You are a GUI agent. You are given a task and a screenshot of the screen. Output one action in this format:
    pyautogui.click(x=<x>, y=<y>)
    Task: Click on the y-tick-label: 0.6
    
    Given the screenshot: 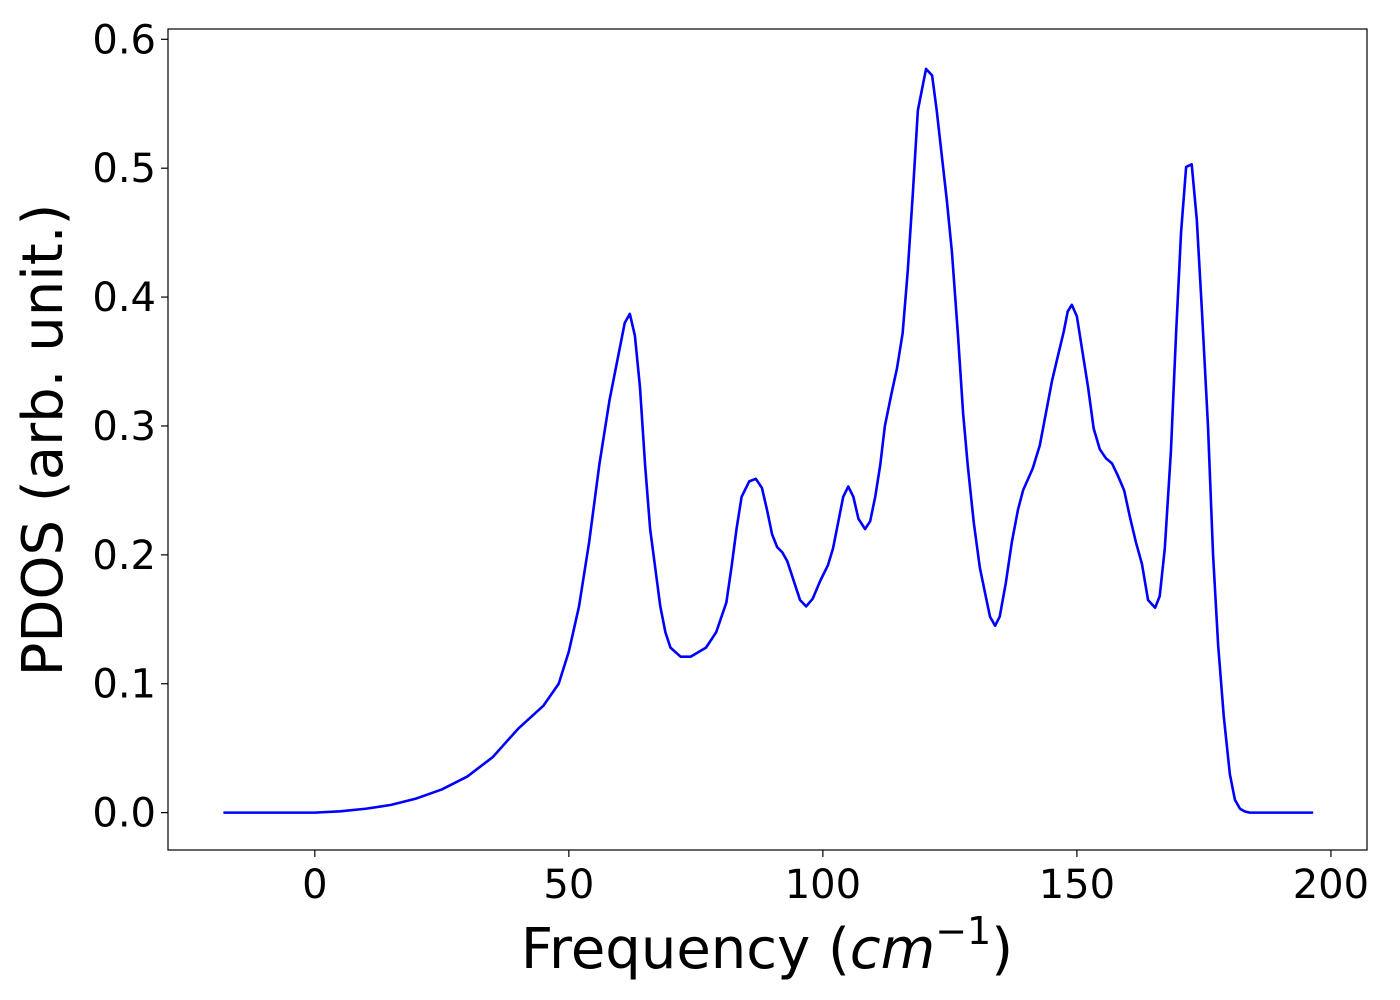 What is the action you would take?
    pyautogui.click(x=124, y=40)
    